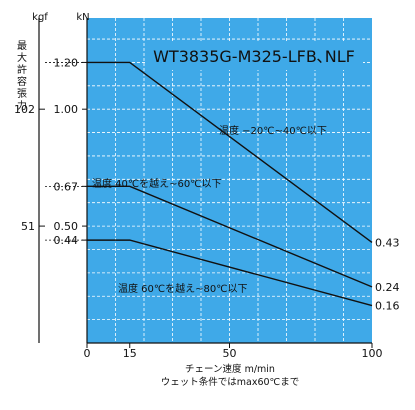  I want to click on y-tick-label-kn: 0.44, so click(66, 240).